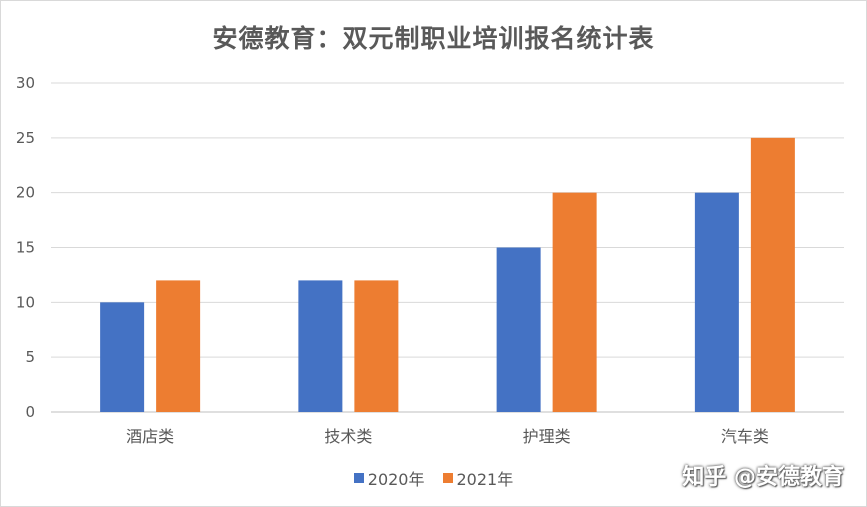 This screenshot has width=867, height=507. What do you see at coordinates (30, 412) in the screenshot?
I see `y-tick-label: 0` at bounding box center [30, 412].